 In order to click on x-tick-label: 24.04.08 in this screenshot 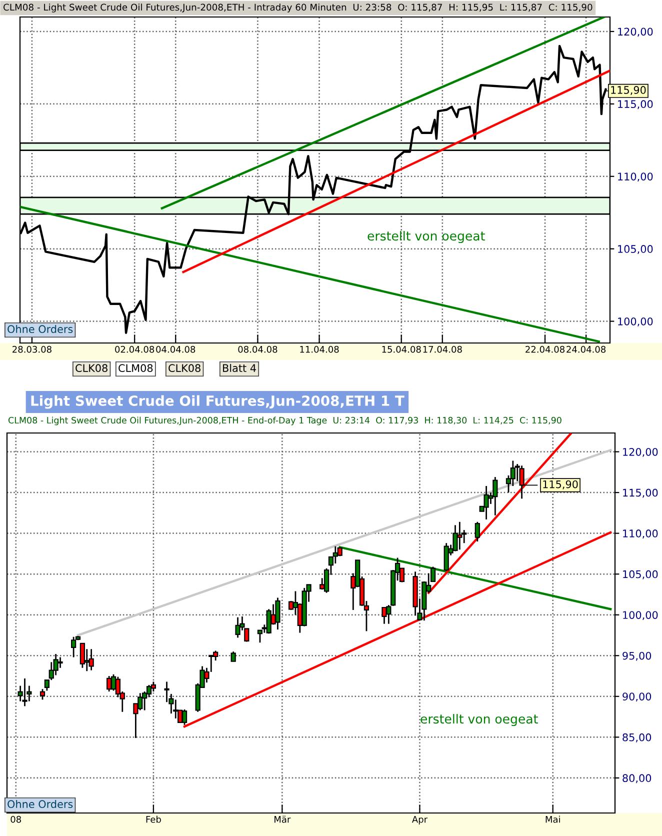, I will do `click(586, 349)`.